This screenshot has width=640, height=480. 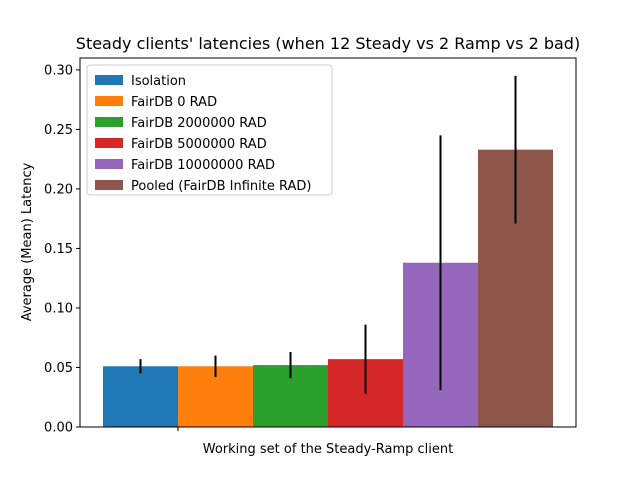 I want to click on legend-label-2: FairDB 0 RAD, so click(x=174, y=102).